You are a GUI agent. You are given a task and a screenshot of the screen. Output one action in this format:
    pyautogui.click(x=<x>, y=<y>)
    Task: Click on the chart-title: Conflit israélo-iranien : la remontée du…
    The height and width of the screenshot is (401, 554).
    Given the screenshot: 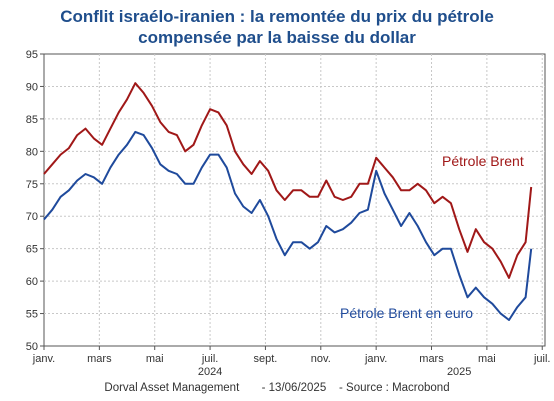 What is the action you would take?
    pyautogui.click(x=277, y=27)
    